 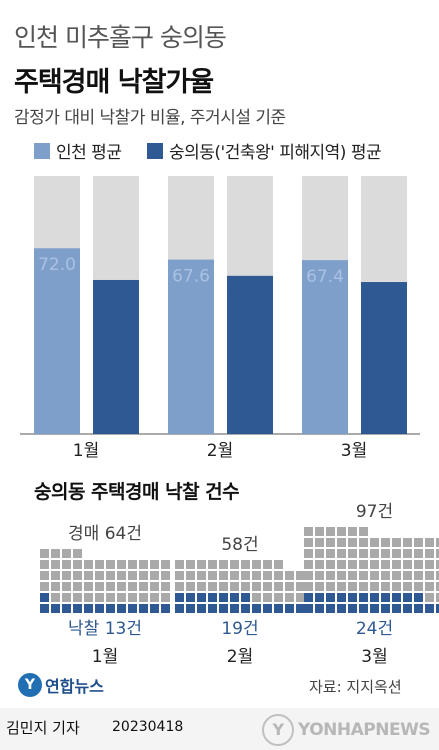 I want to click on data-label-sungui-3: 58.9, so click(x=384, y=299).